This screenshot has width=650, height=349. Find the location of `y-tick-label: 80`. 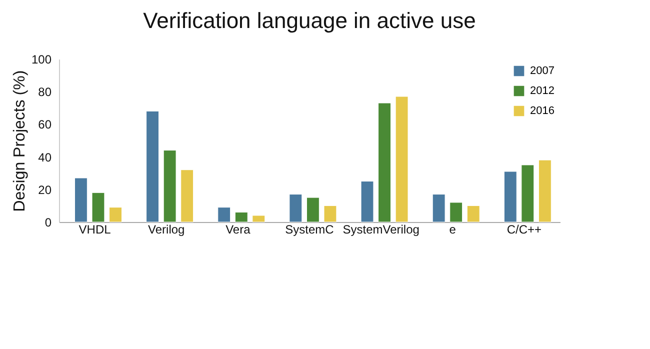

y-tick-label: 80 is located at coordinates (45, 92).